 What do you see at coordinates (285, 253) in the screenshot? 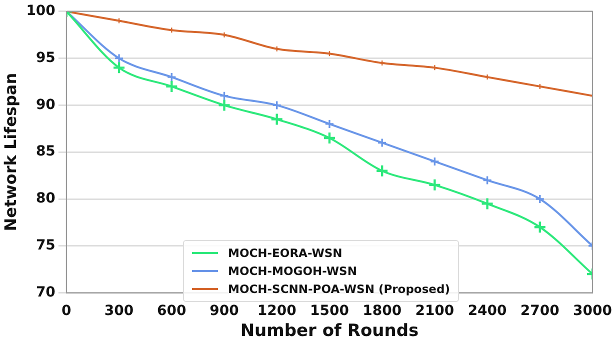
I see `legend-label: MOCH-EORA-WSN` at bounding box center [285, 253].